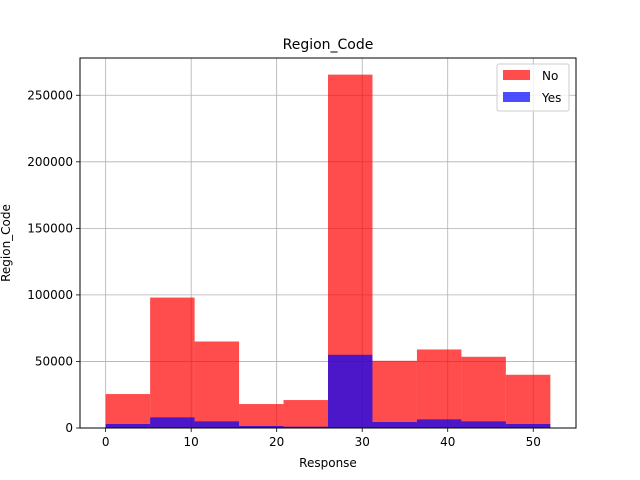 The height and width of the screenshot is (480, 640). What do you see at coordinates (276, 442) in the screenshot?
I see `x-tick-label: 20` at bounding box center [276, 442].